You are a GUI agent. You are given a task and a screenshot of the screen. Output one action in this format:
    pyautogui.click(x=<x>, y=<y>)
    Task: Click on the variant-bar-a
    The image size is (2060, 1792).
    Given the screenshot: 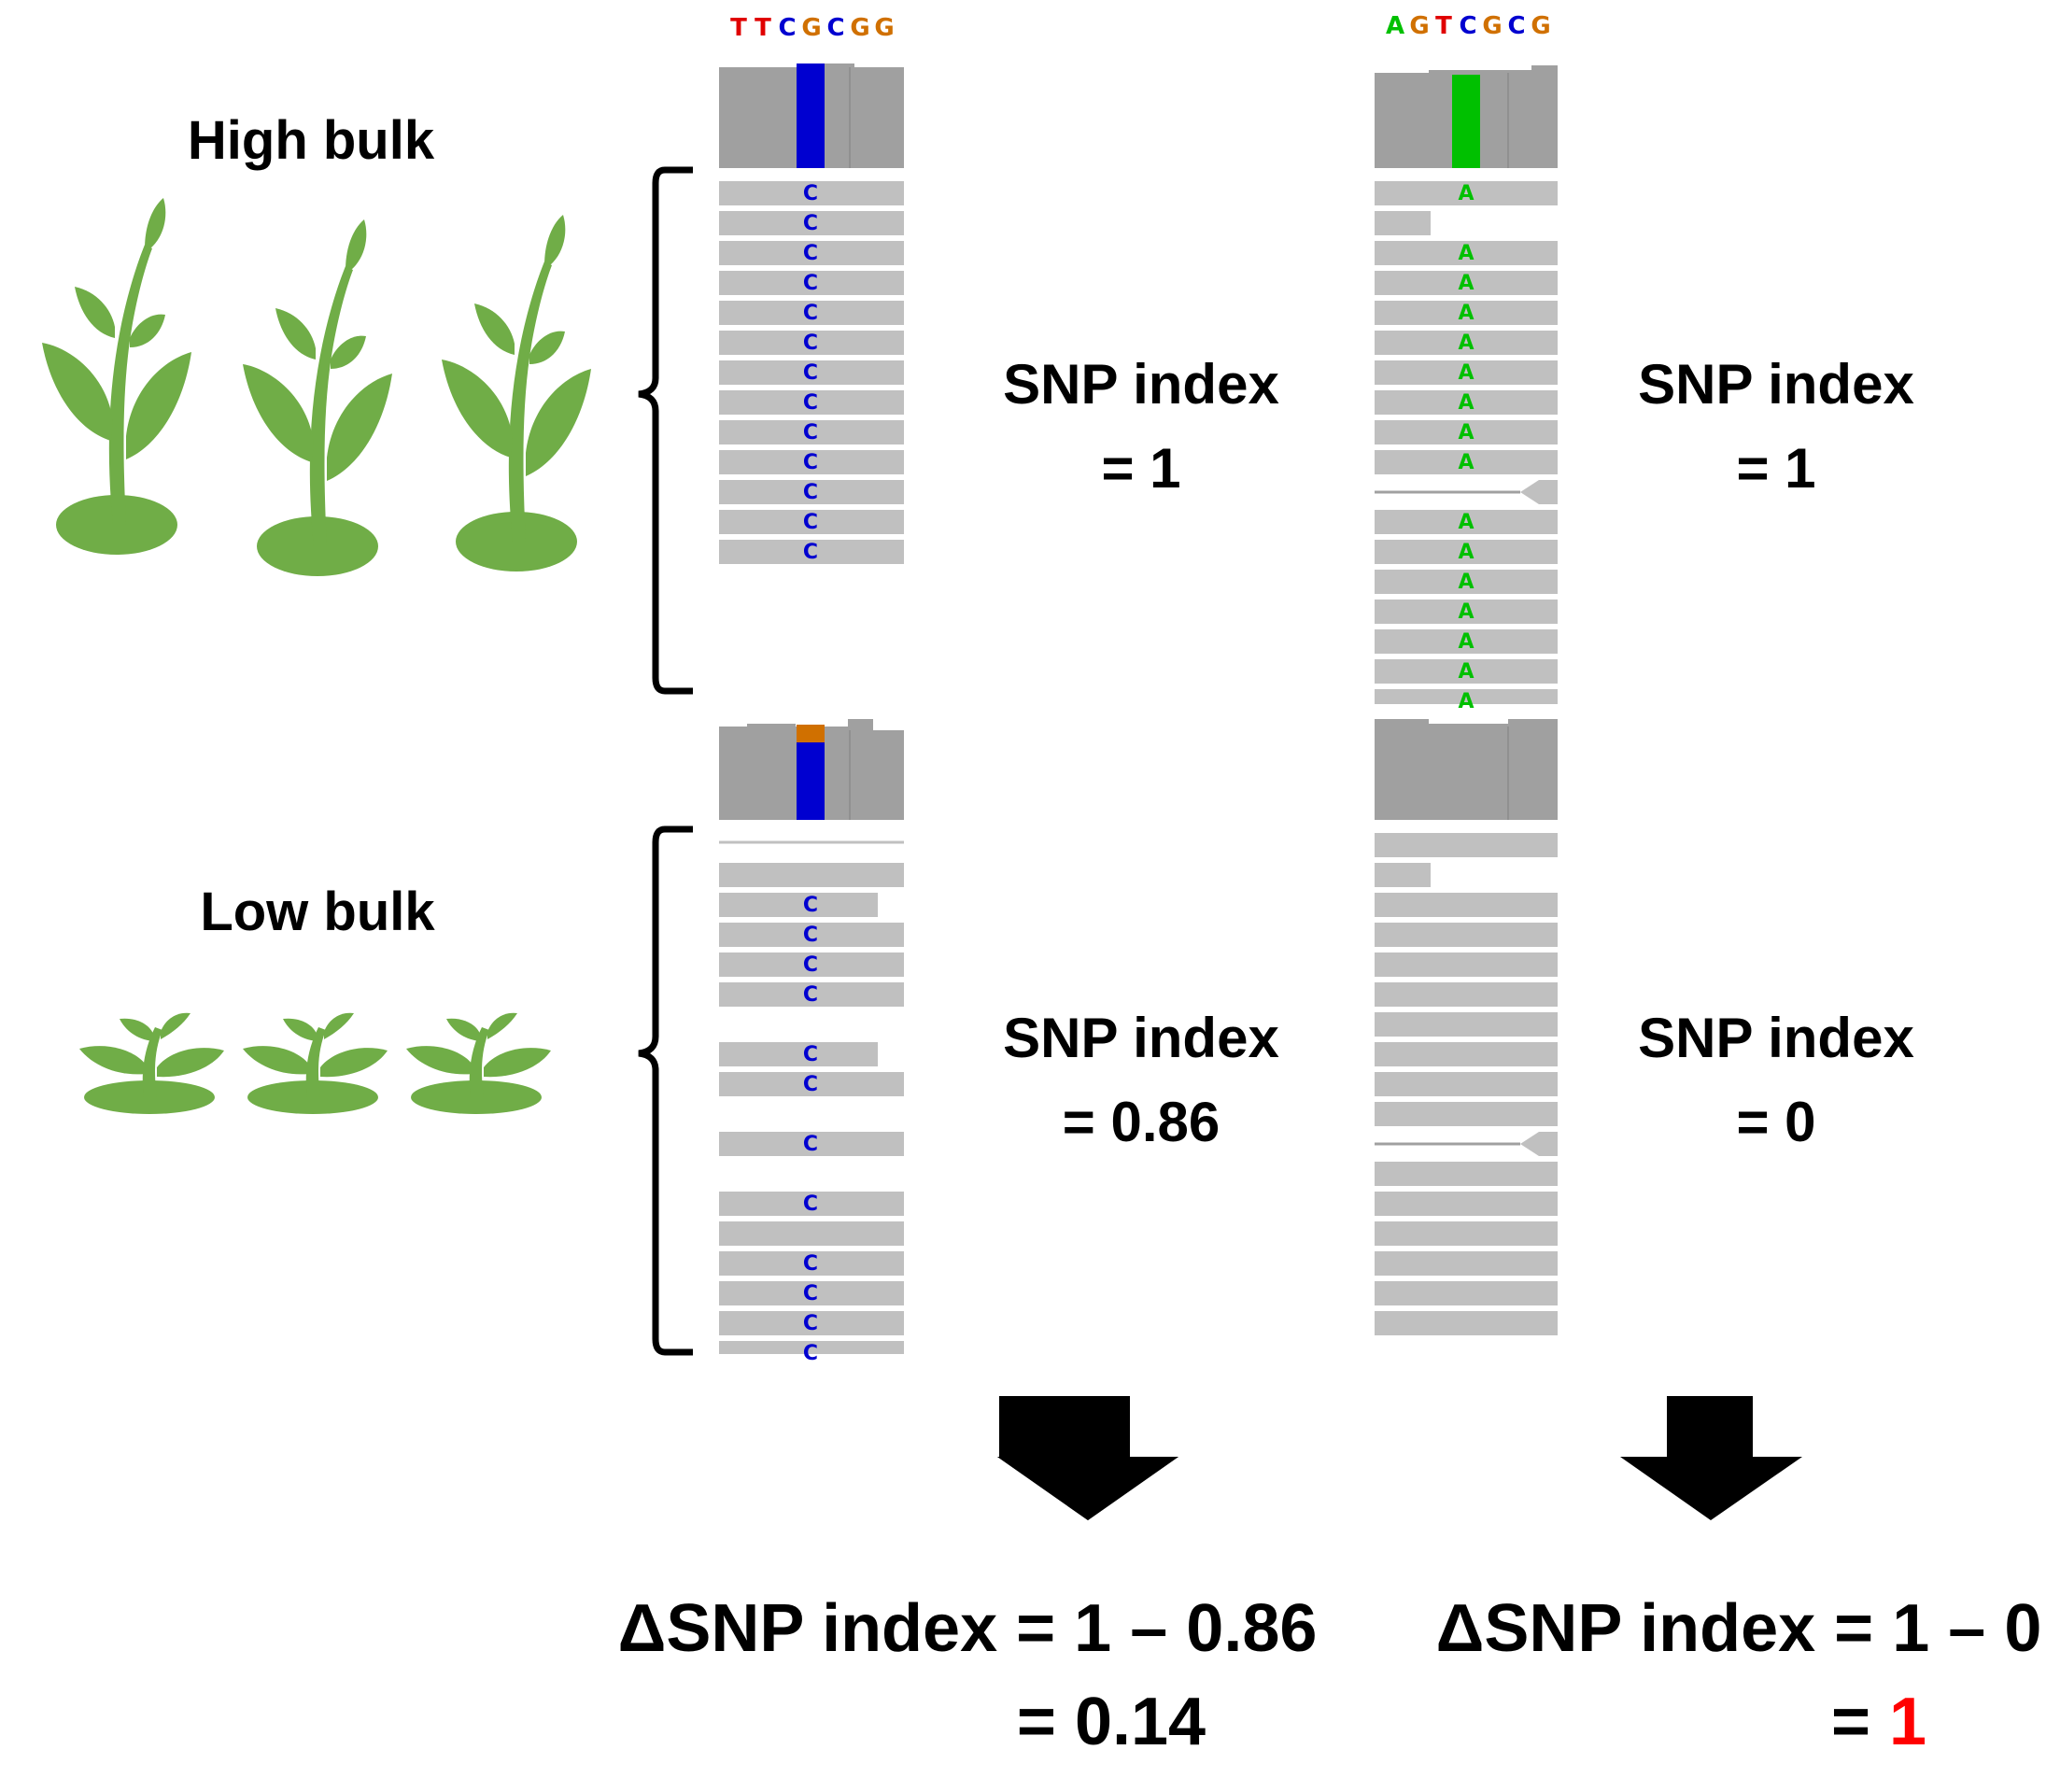 What is the action you would take?
    pyautogui.click(x=1466, y=121)
    